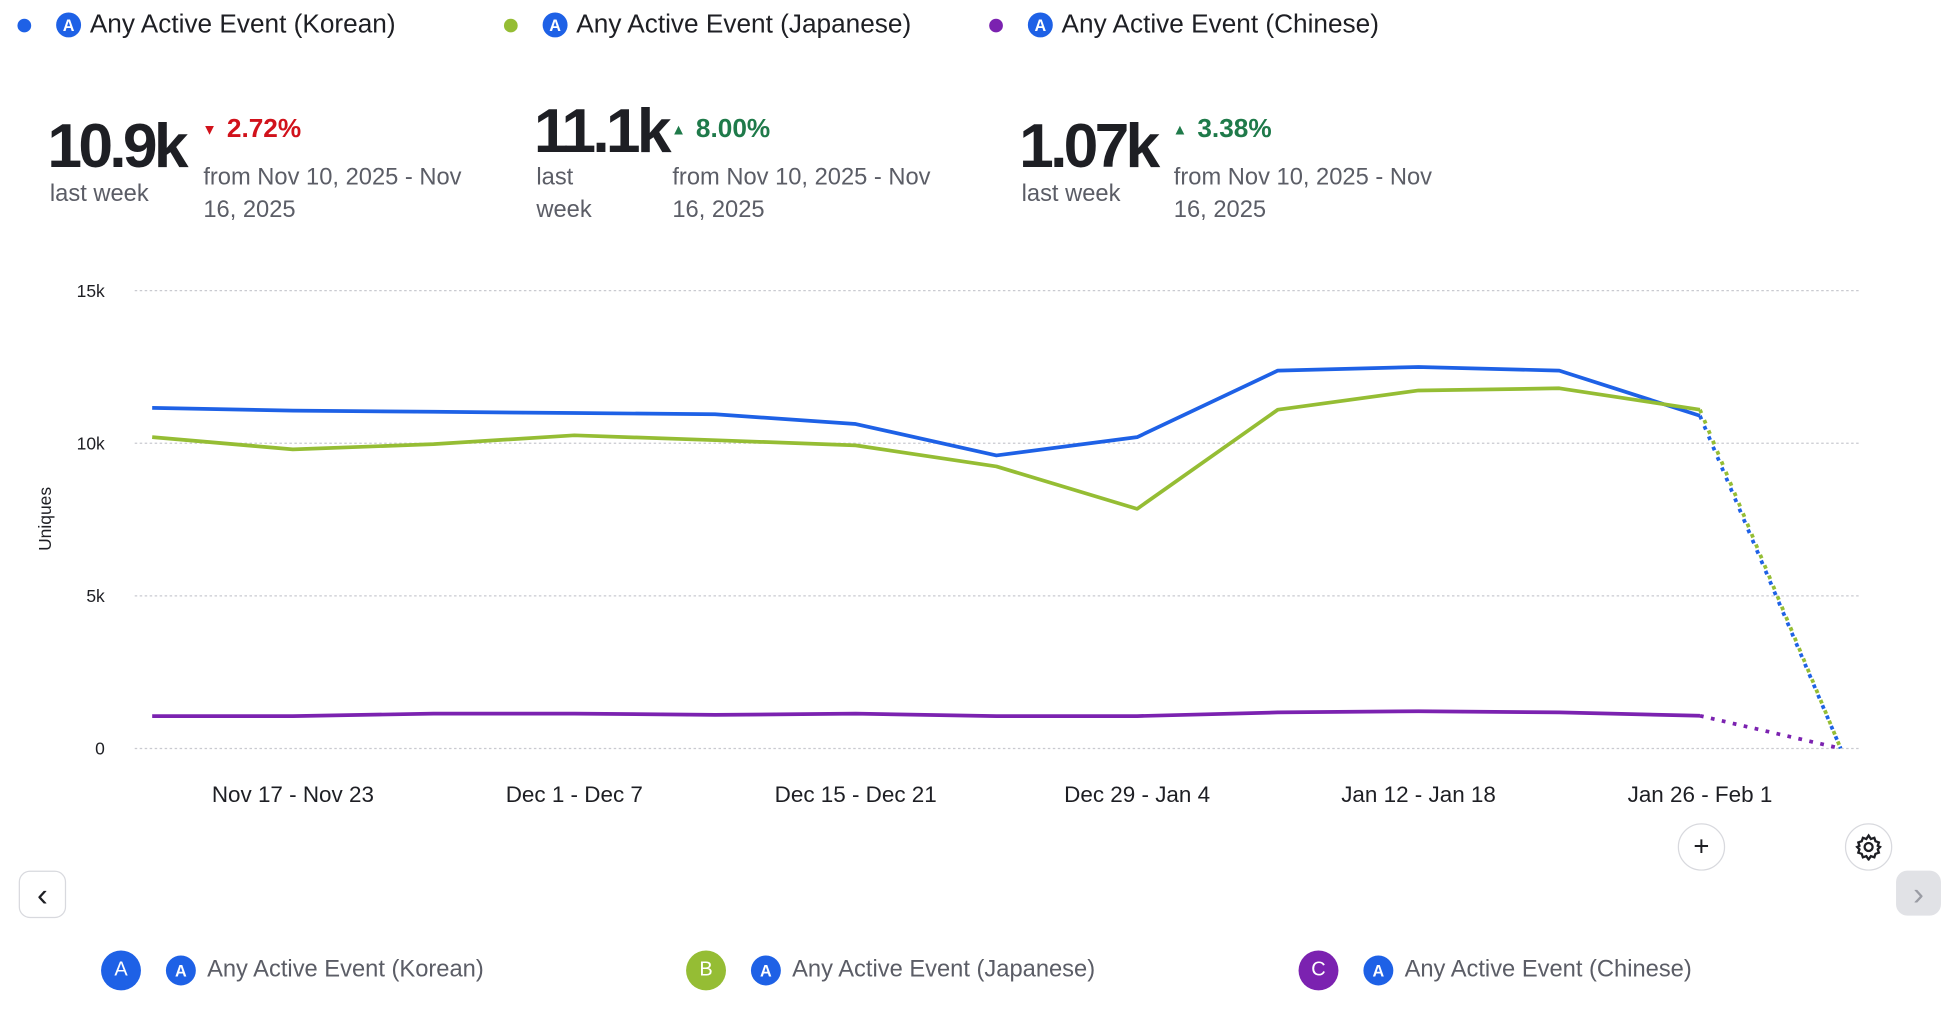  I want to click on x-tick-label: Dec 29 - Jan 4, so click(1137, 794).